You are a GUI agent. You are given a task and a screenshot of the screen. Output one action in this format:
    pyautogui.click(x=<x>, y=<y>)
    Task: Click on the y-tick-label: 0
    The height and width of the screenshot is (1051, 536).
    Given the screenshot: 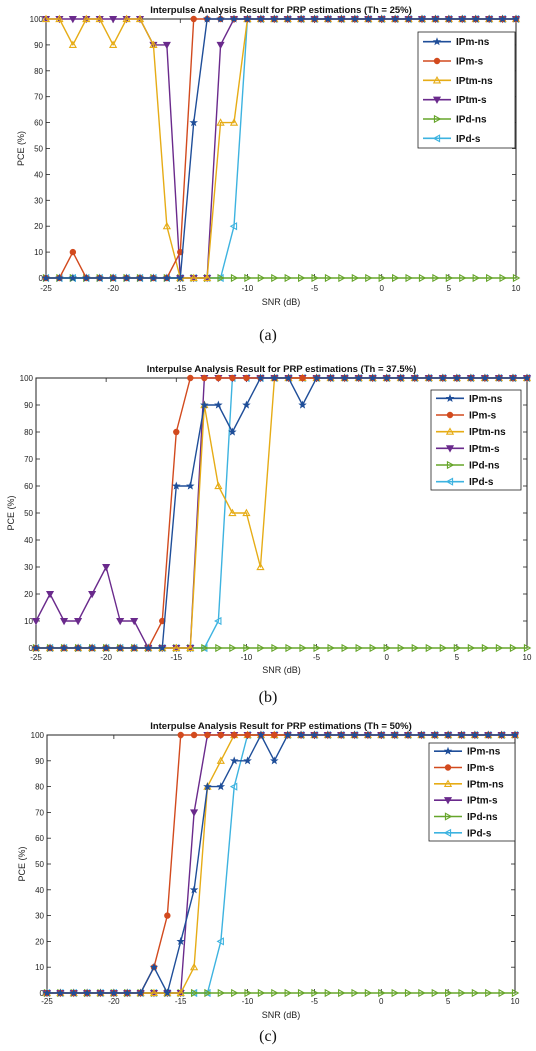 What is the action you would take?
    pyautogui.click(x=41, y=278)
    